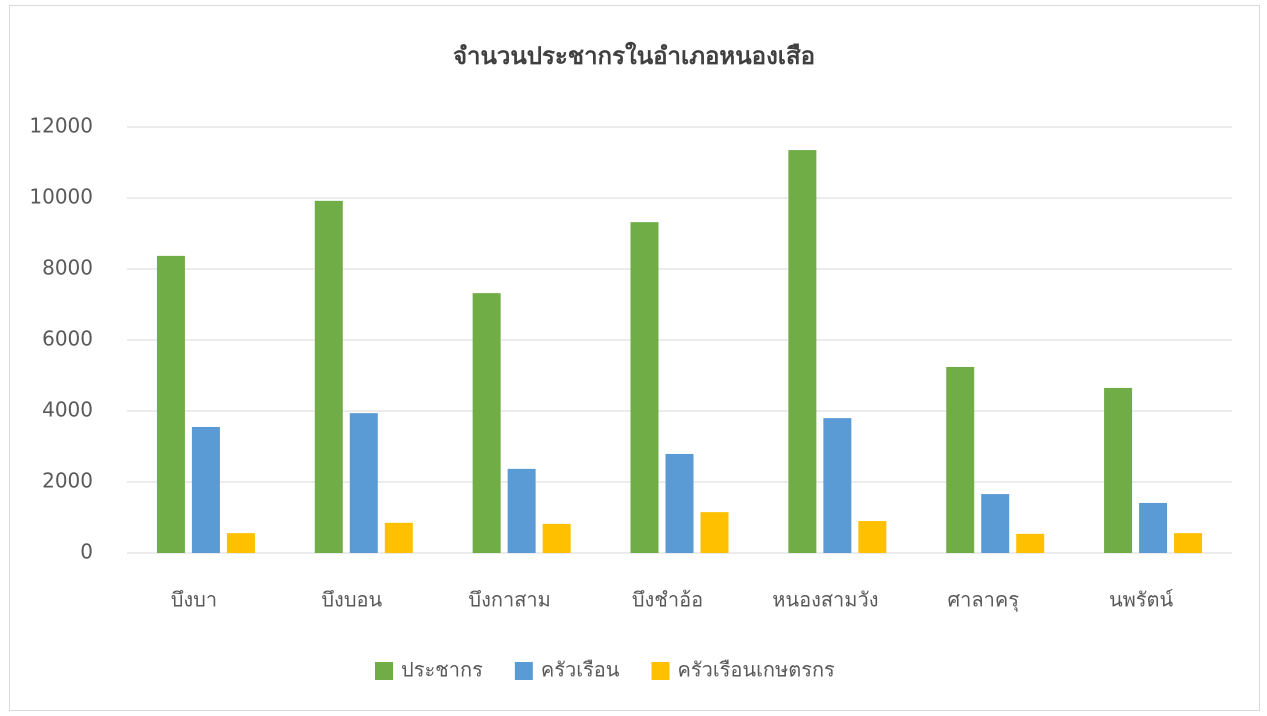  I want to click on legend-label: ครัวเรือนเกษตรกร, so click(756, 670).